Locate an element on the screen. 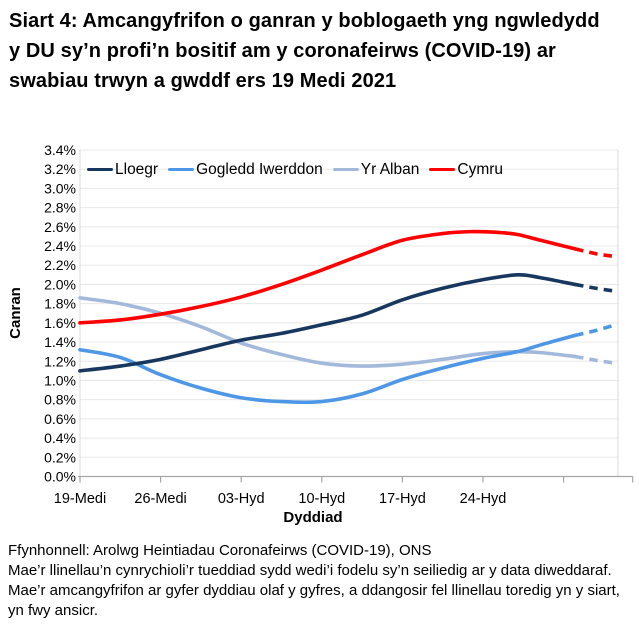 This screenshot has height=633, width=639. legend-item-lloegr: Lloegr is located at coordinates (122, 169).